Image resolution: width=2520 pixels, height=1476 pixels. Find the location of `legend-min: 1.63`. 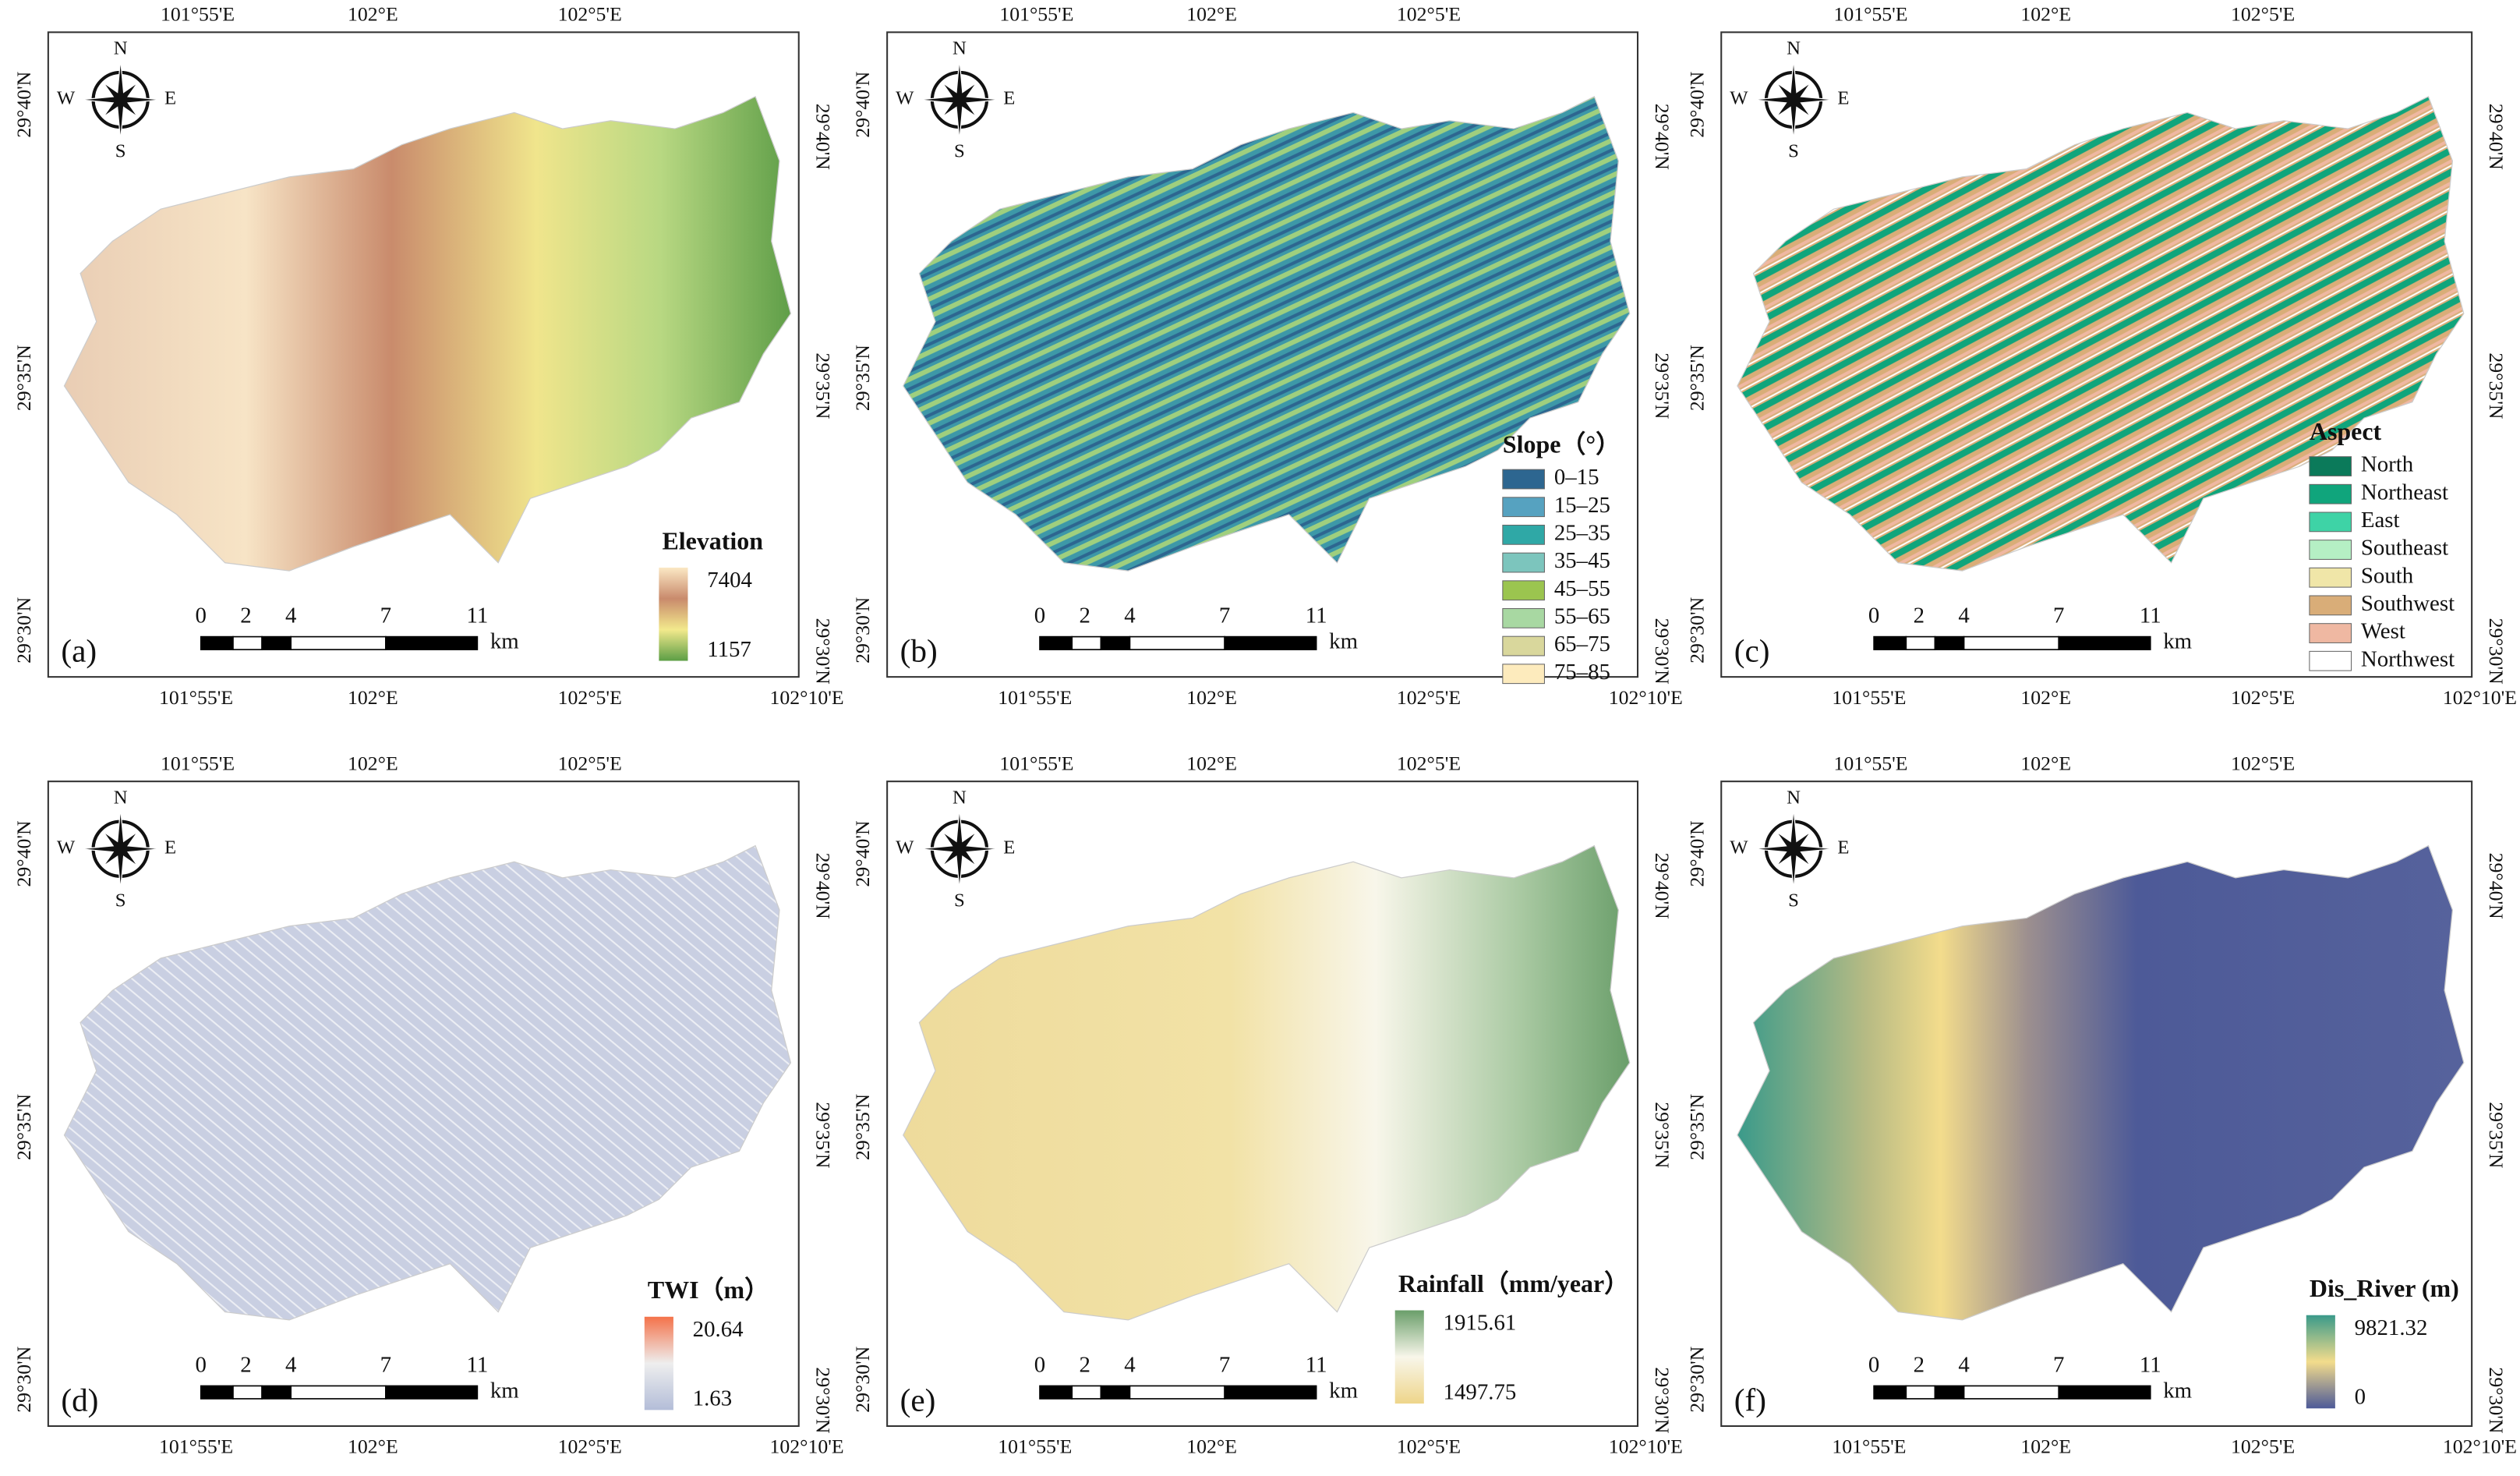

legend-min: 1.63 is located at coordinates (713, 1398).